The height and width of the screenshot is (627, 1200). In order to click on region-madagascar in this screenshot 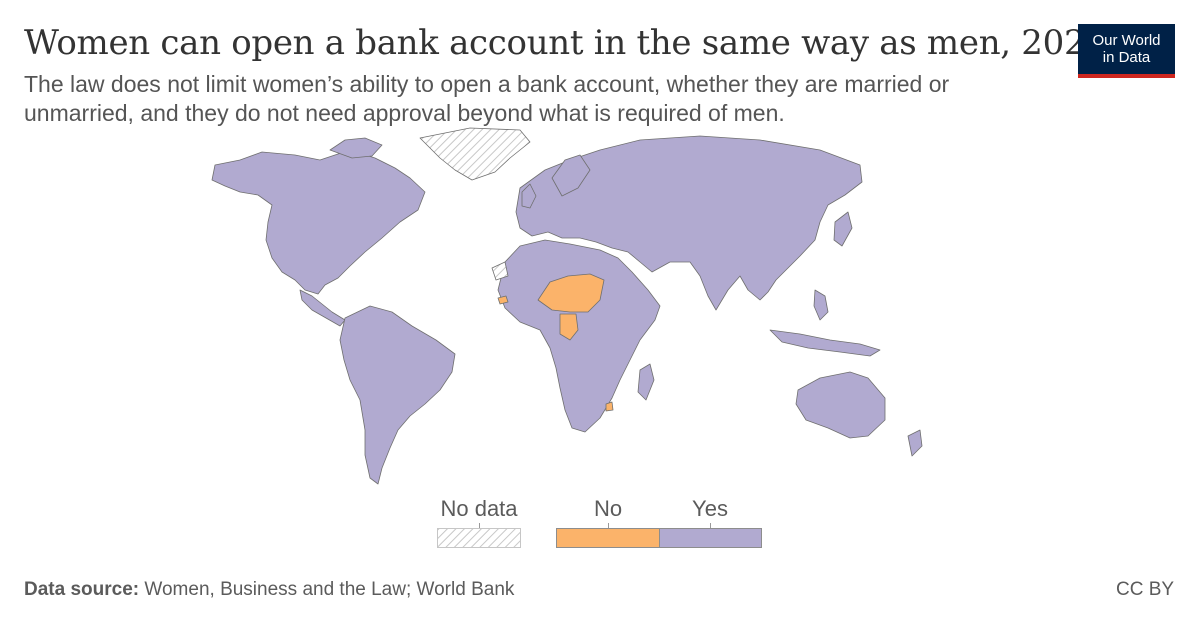, I will do `click(646, 382)`.